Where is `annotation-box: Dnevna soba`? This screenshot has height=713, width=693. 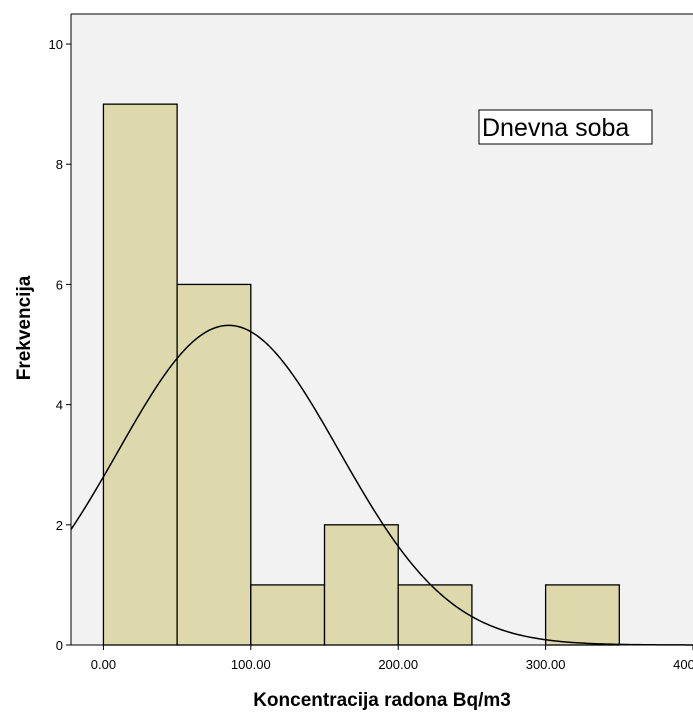
annotation-box: Dnevna soba is located at coordinates (565, 127).